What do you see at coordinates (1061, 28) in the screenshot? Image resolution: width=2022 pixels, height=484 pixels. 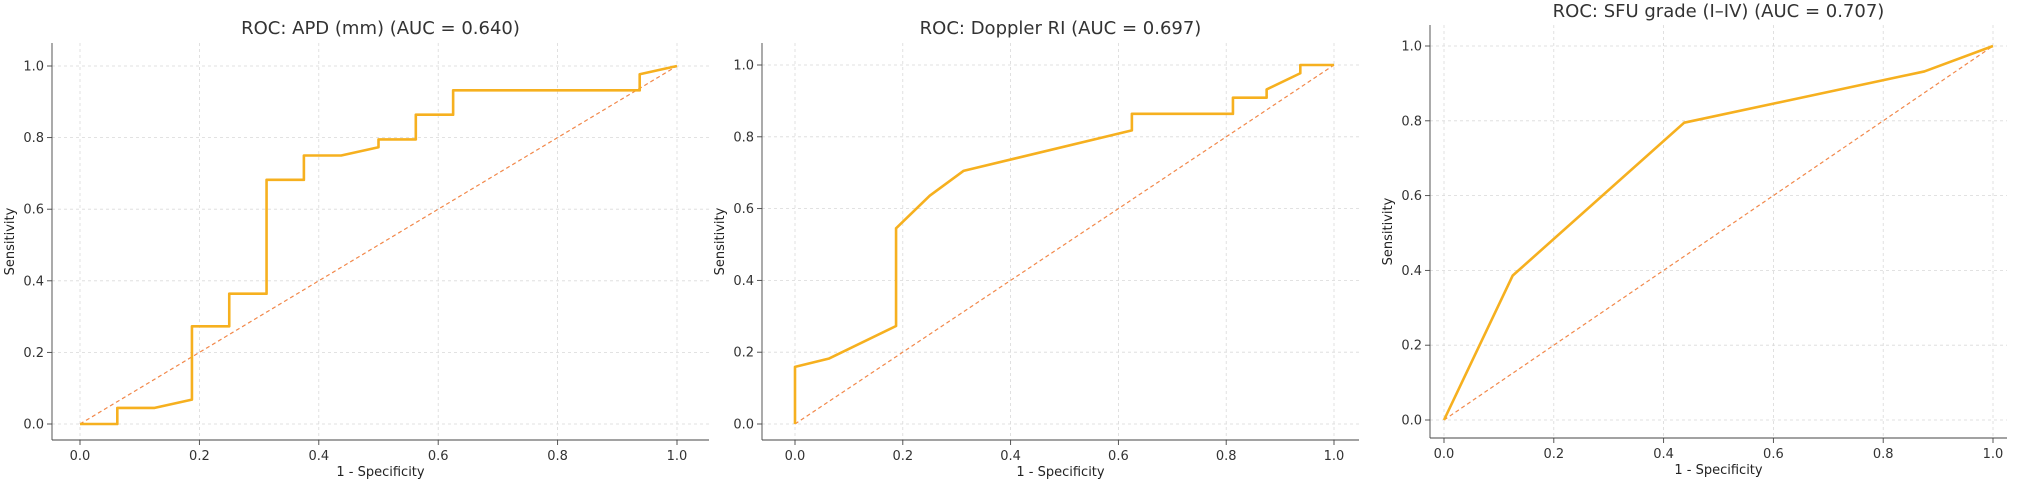 I see `chart-title: ROC: Doppler RI (AUC = 0.697)` at bounding box center [1061, 28].